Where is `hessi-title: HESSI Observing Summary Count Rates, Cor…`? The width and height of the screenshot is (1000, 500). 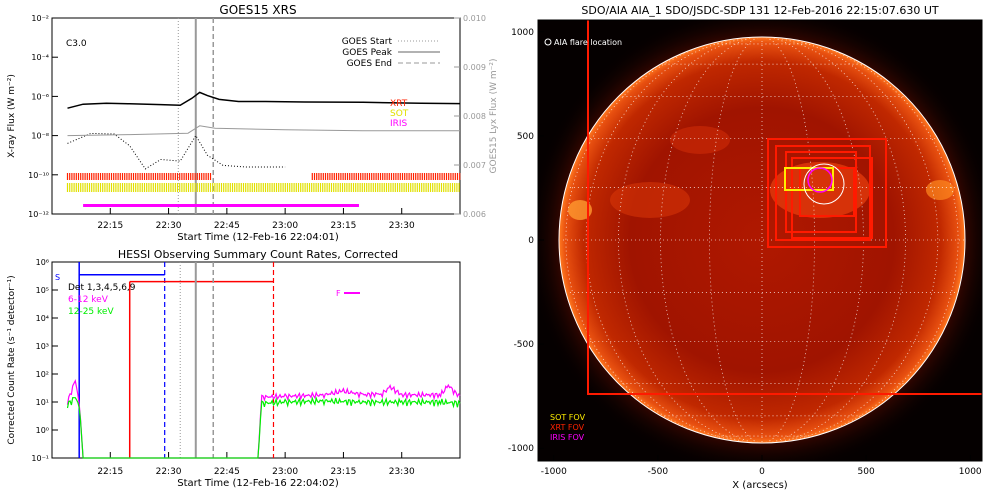
hessi-title: HESSI Observing Summary Count Rates, Cor… is located at coordinates (258, 254).